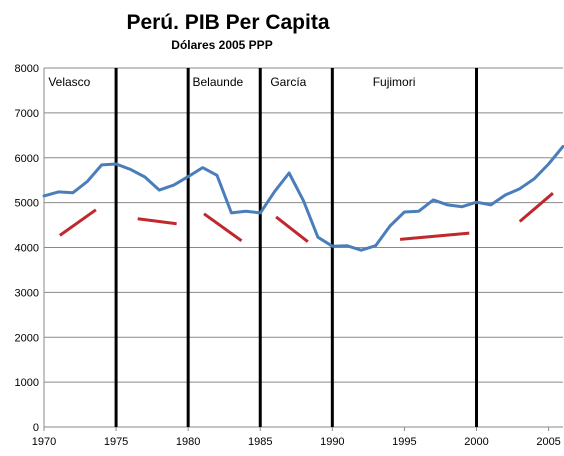 The image size is (564, 456). What do you see at coordinates (296, 437) in the screenshot?
I see `x-tick-labels: 1970 1975 1980 1985 1990 1995 2000 2005` at bounding box center [296, 437].